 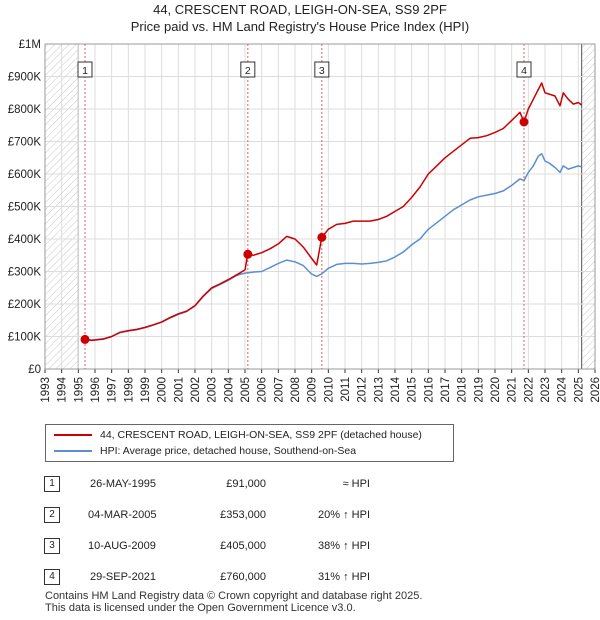 I want to click on y-tick-label: £0, so click(x=34, y=370).